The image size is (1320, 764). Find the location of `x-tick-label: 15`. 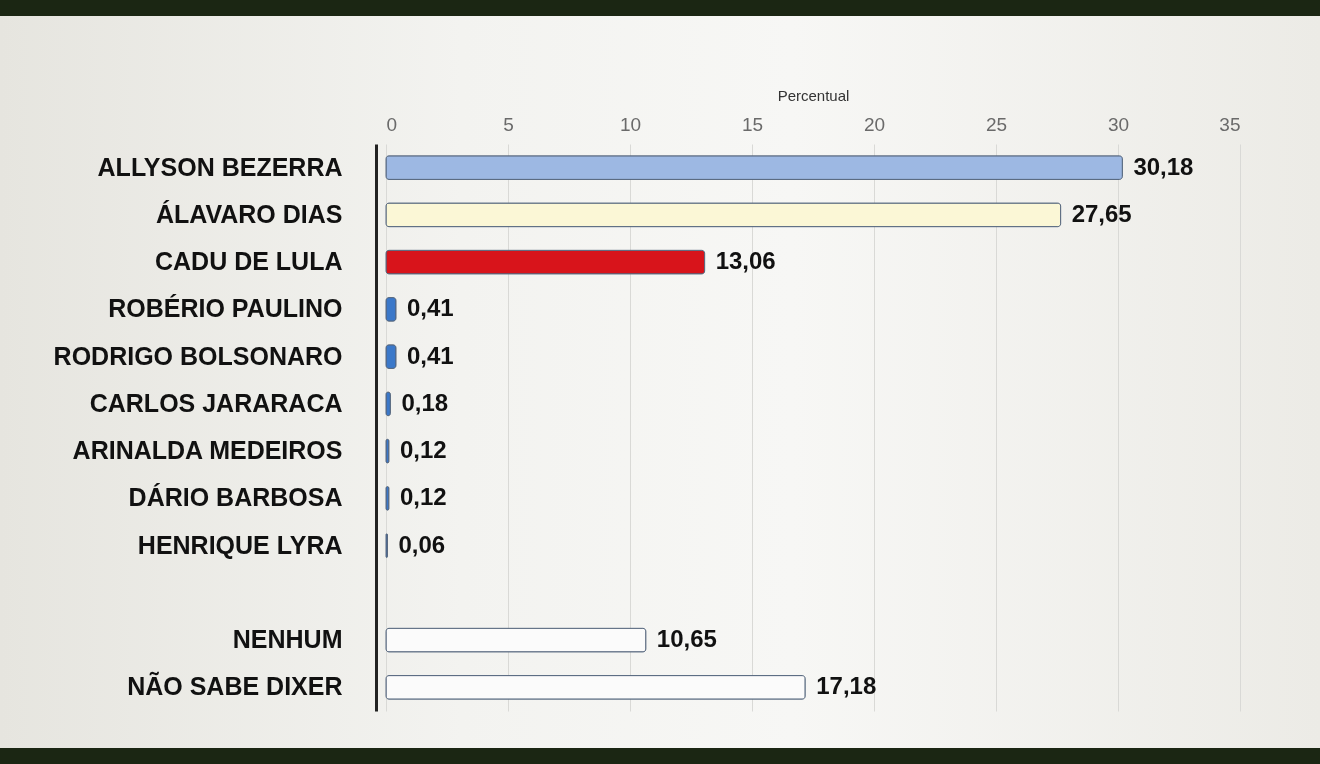

x-tick-label: 15 is located at coordinates (752, 124).